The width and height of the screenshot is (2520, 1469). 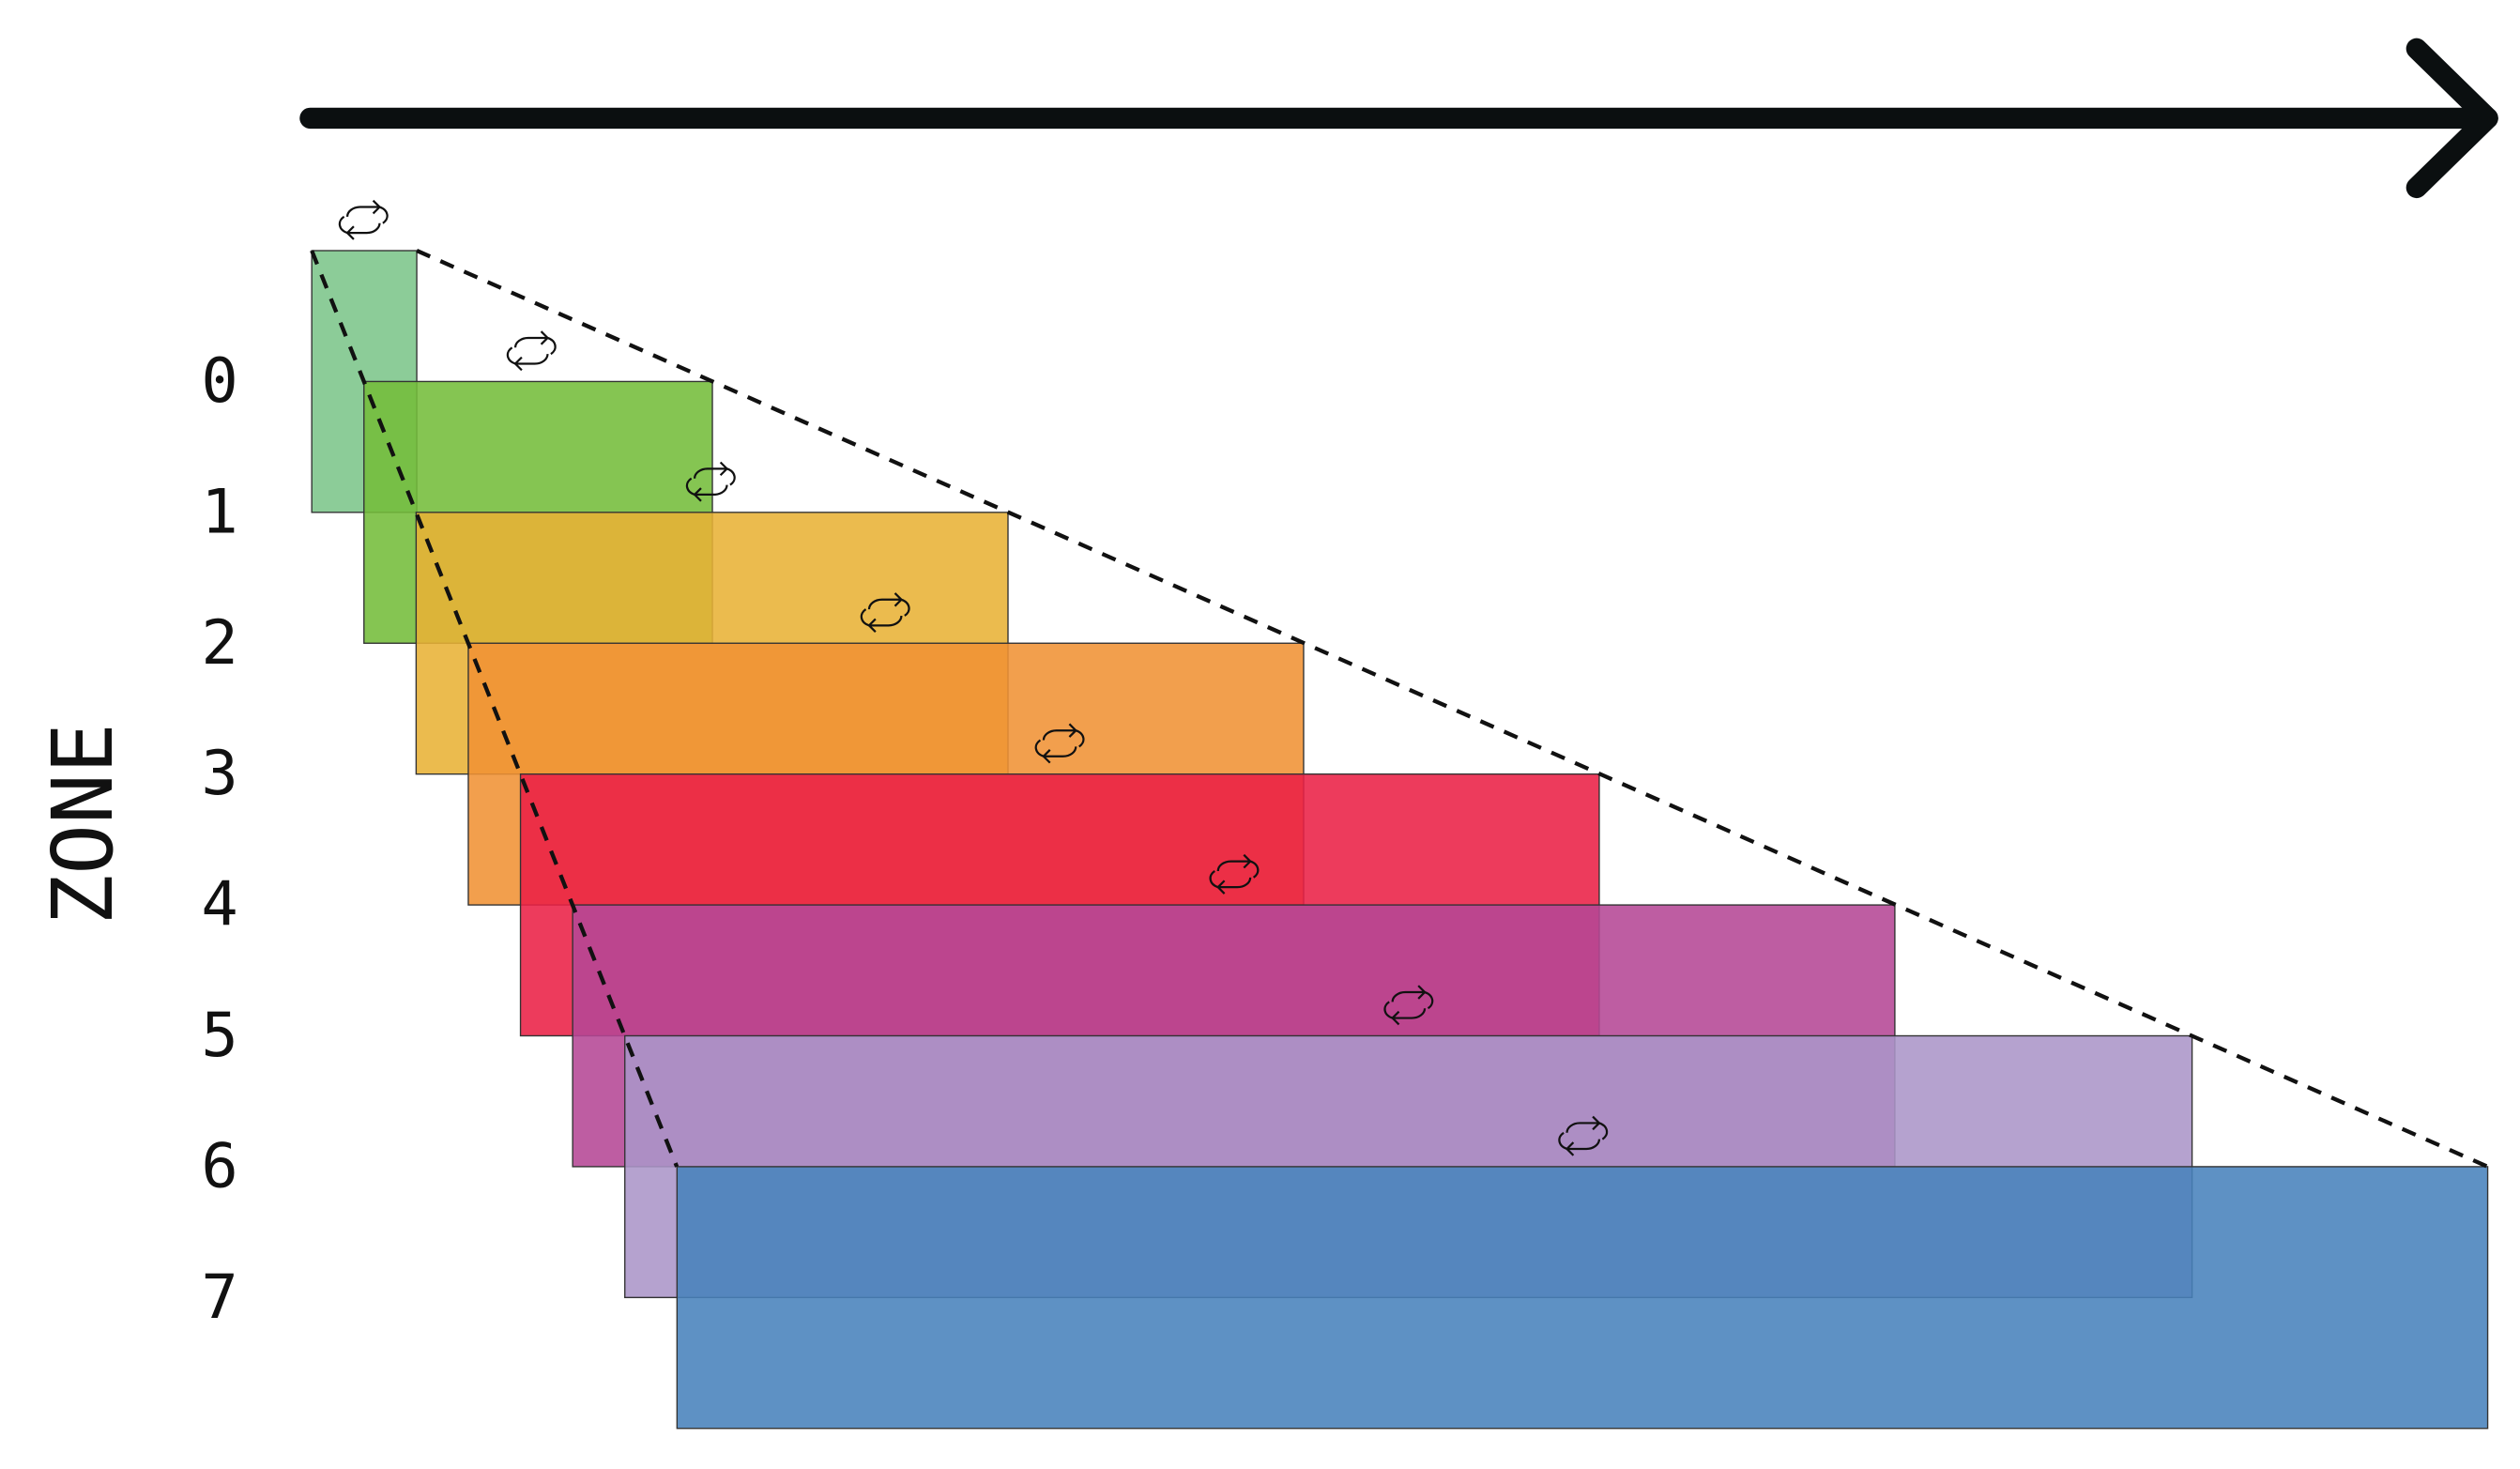 I want to click on zone-label: 2, so click(x=219, y=643).